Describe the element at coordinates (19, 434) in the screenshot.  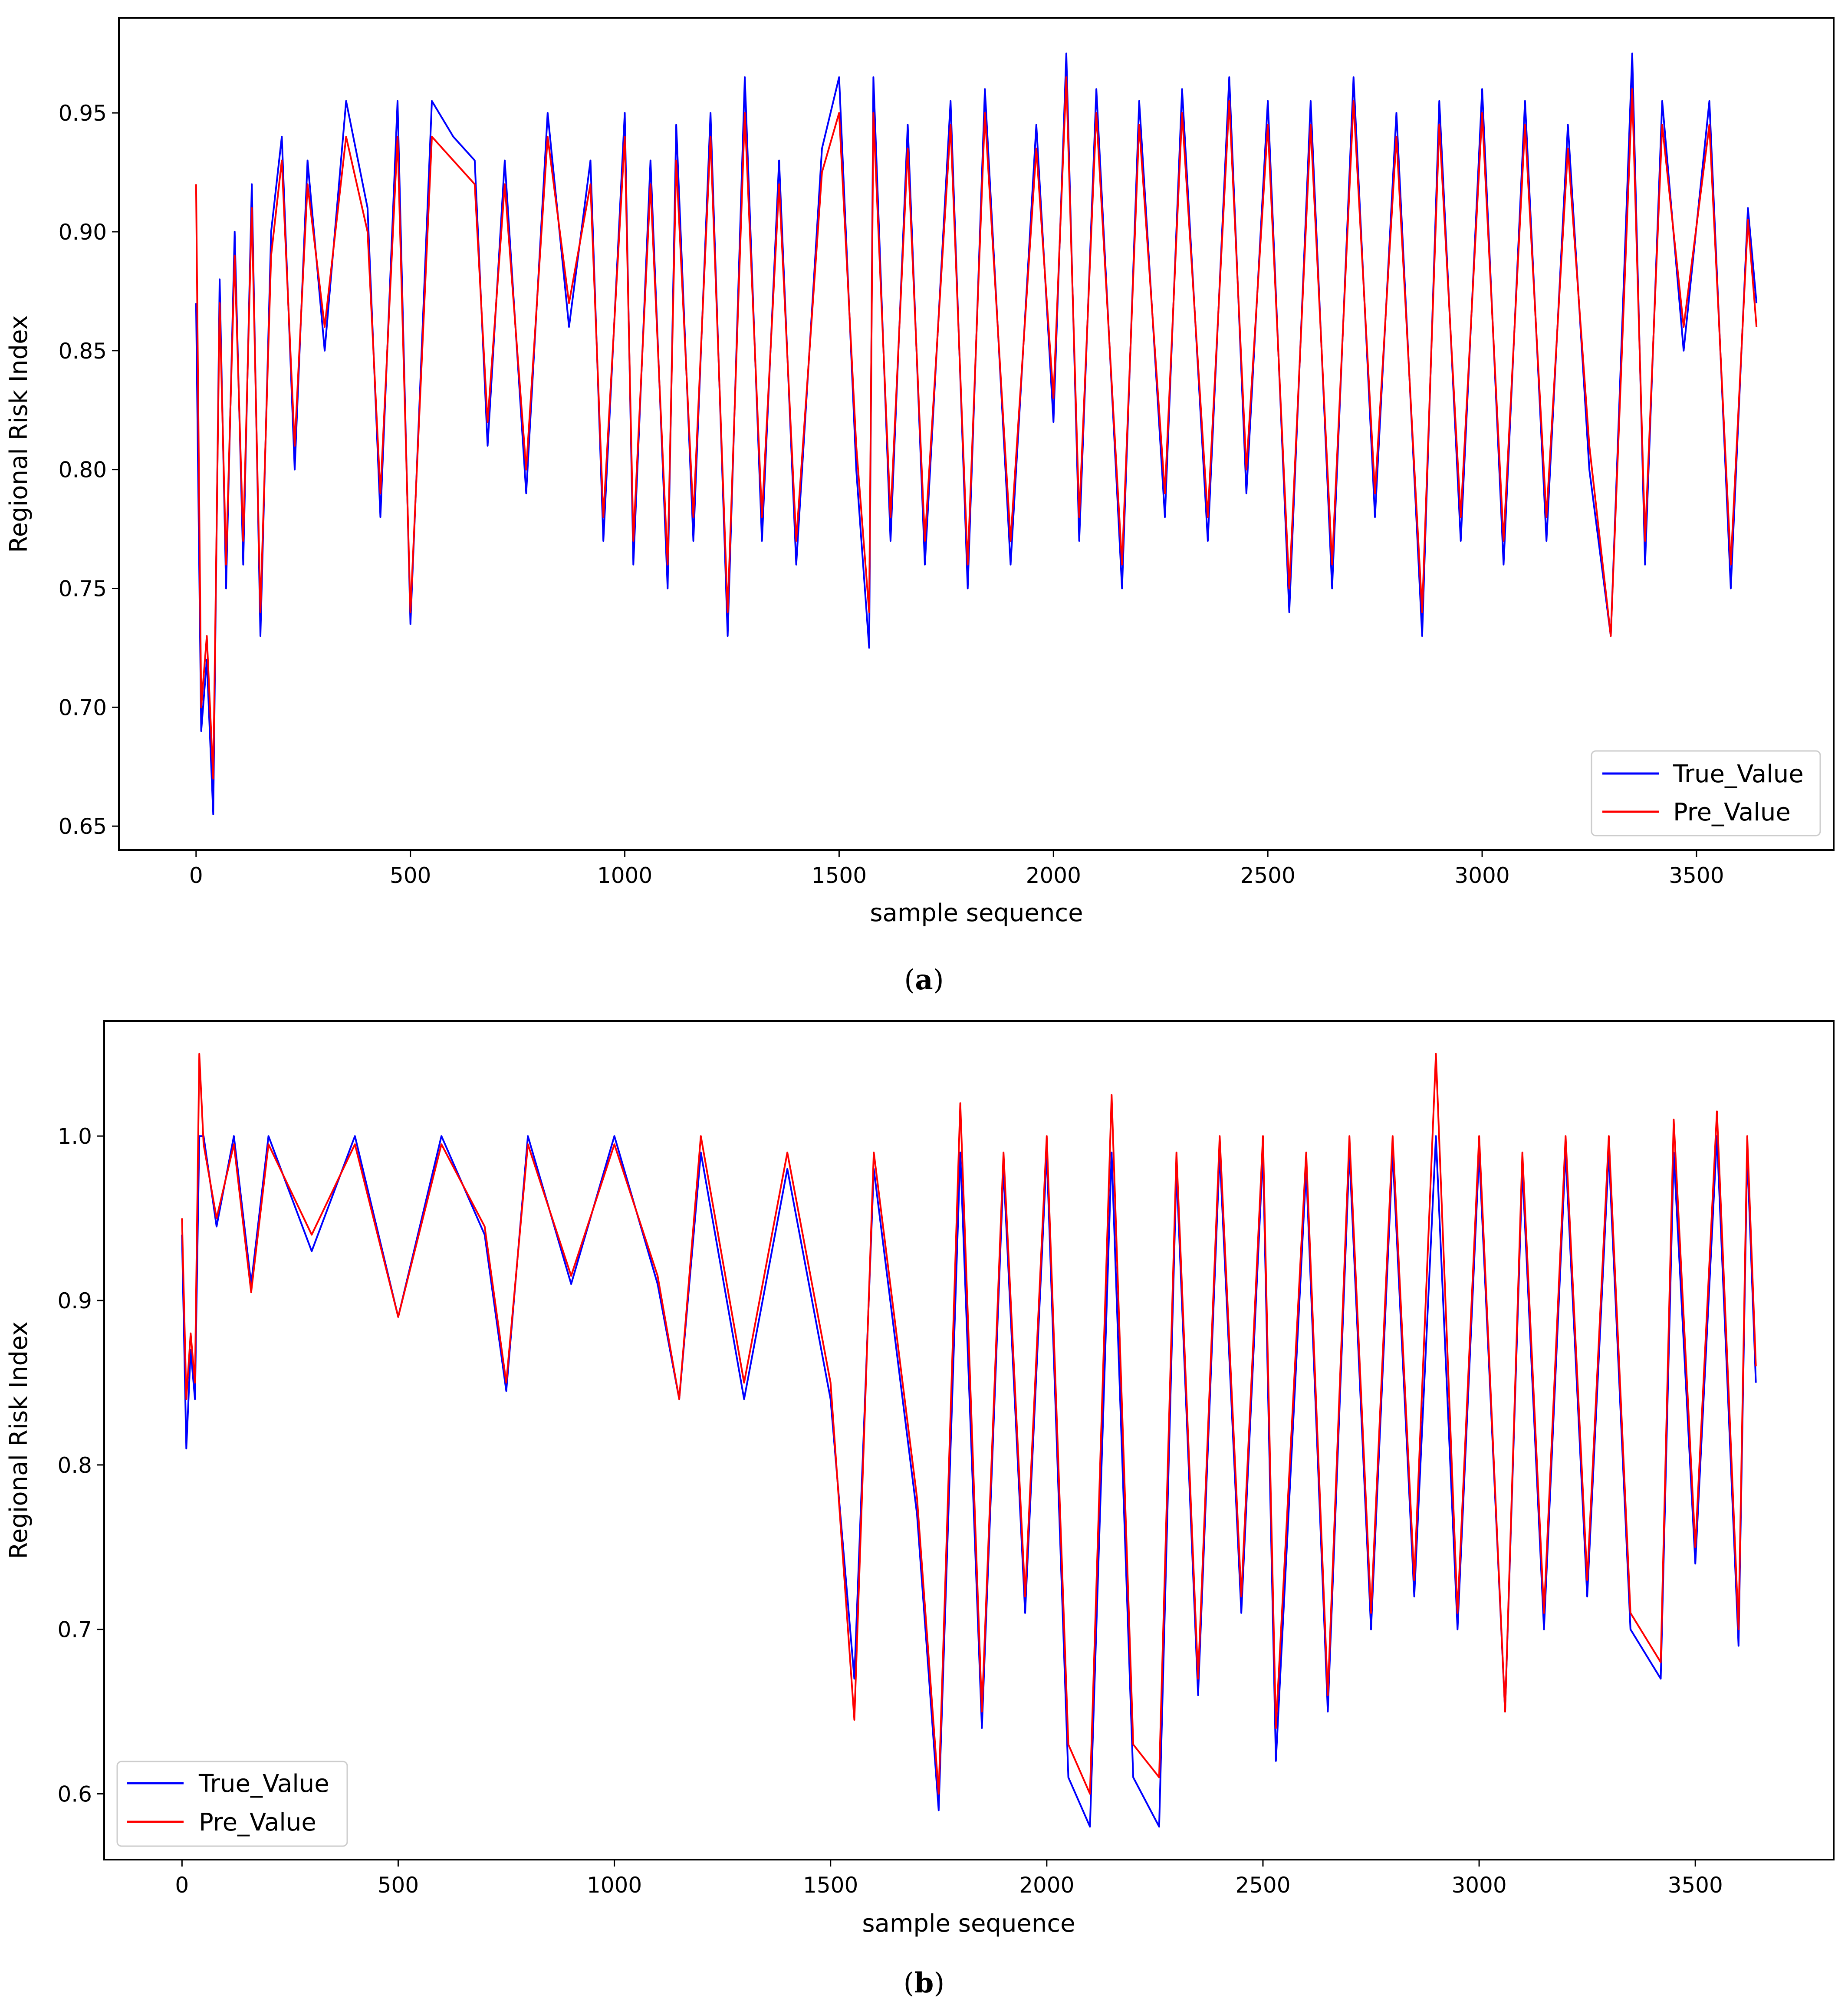
I see `y-axis-label-a: Regional Risk Index` at that location.